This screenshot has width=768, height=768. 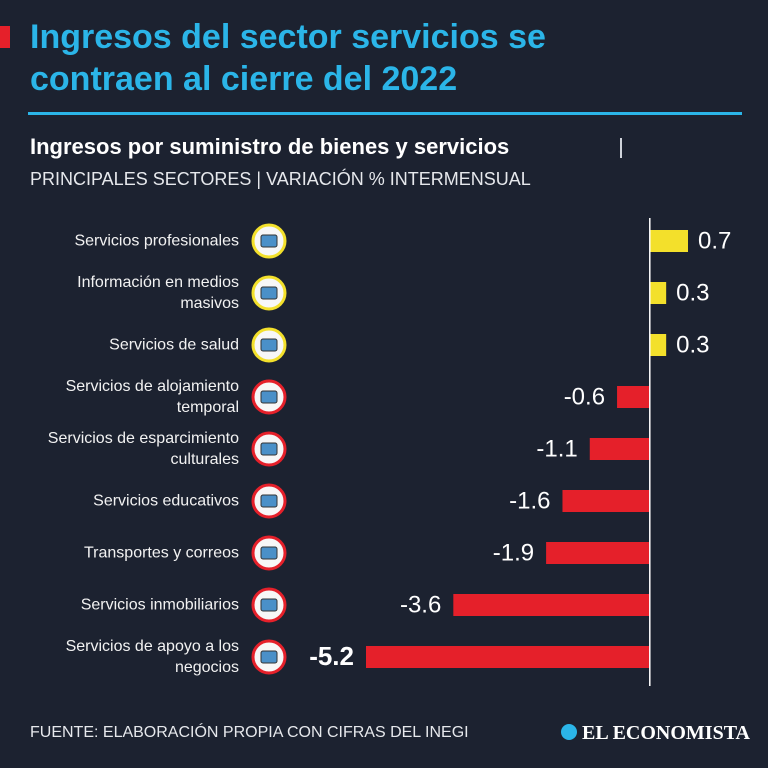 I want to click on value-label: -3.6, so click(x=420, y=604).